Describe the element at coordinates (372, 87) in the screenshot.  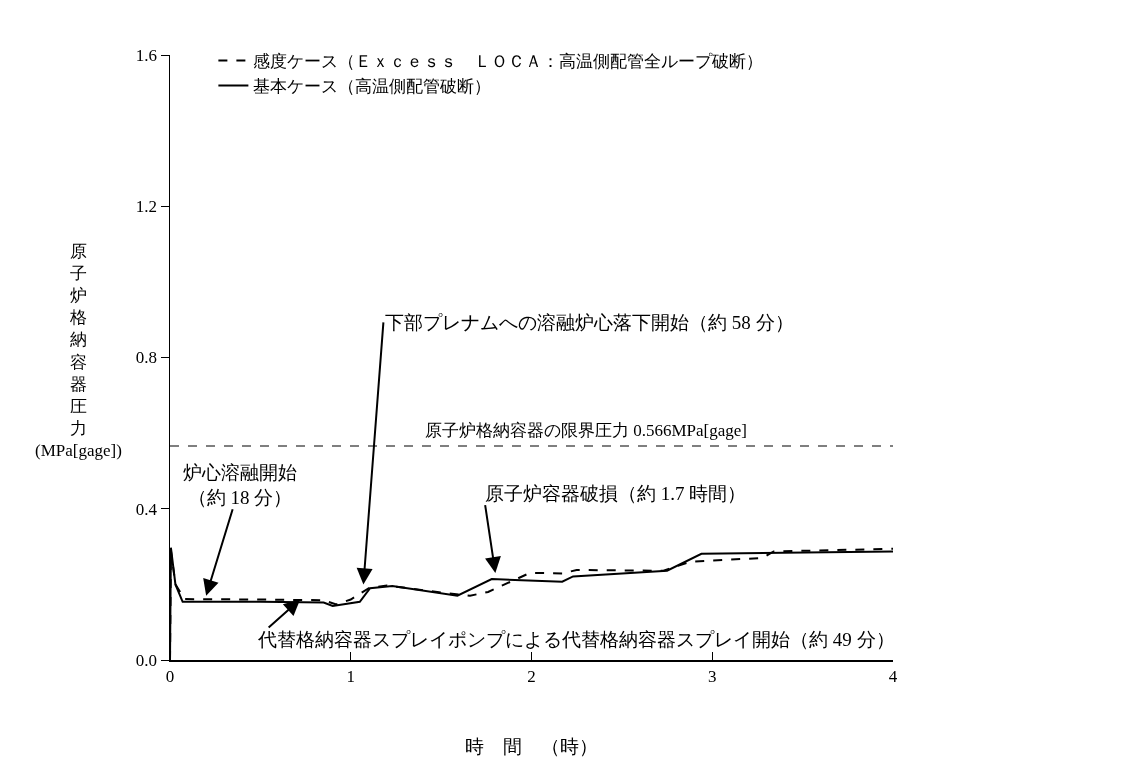
I see `legend-label: 基本ケース（高温側配管破断）` at that location.